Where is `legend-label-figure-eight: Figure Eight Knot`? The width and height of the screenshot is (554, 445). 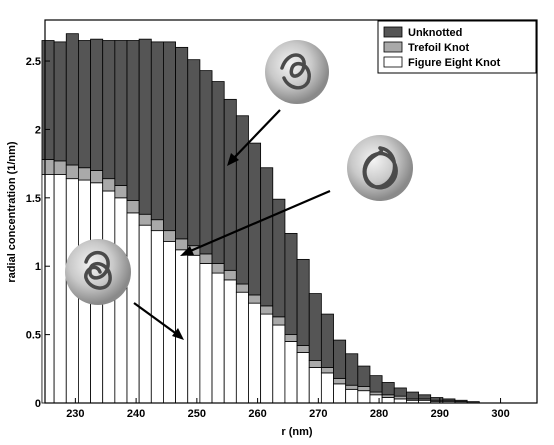 legend-label-figure-eight: Figure Eight Knot is located at coordinates (454, 63).